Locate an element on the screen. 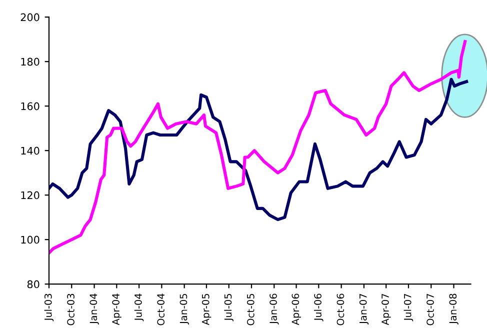  y-tick-label: 100 is located at coordinates (30, 240).